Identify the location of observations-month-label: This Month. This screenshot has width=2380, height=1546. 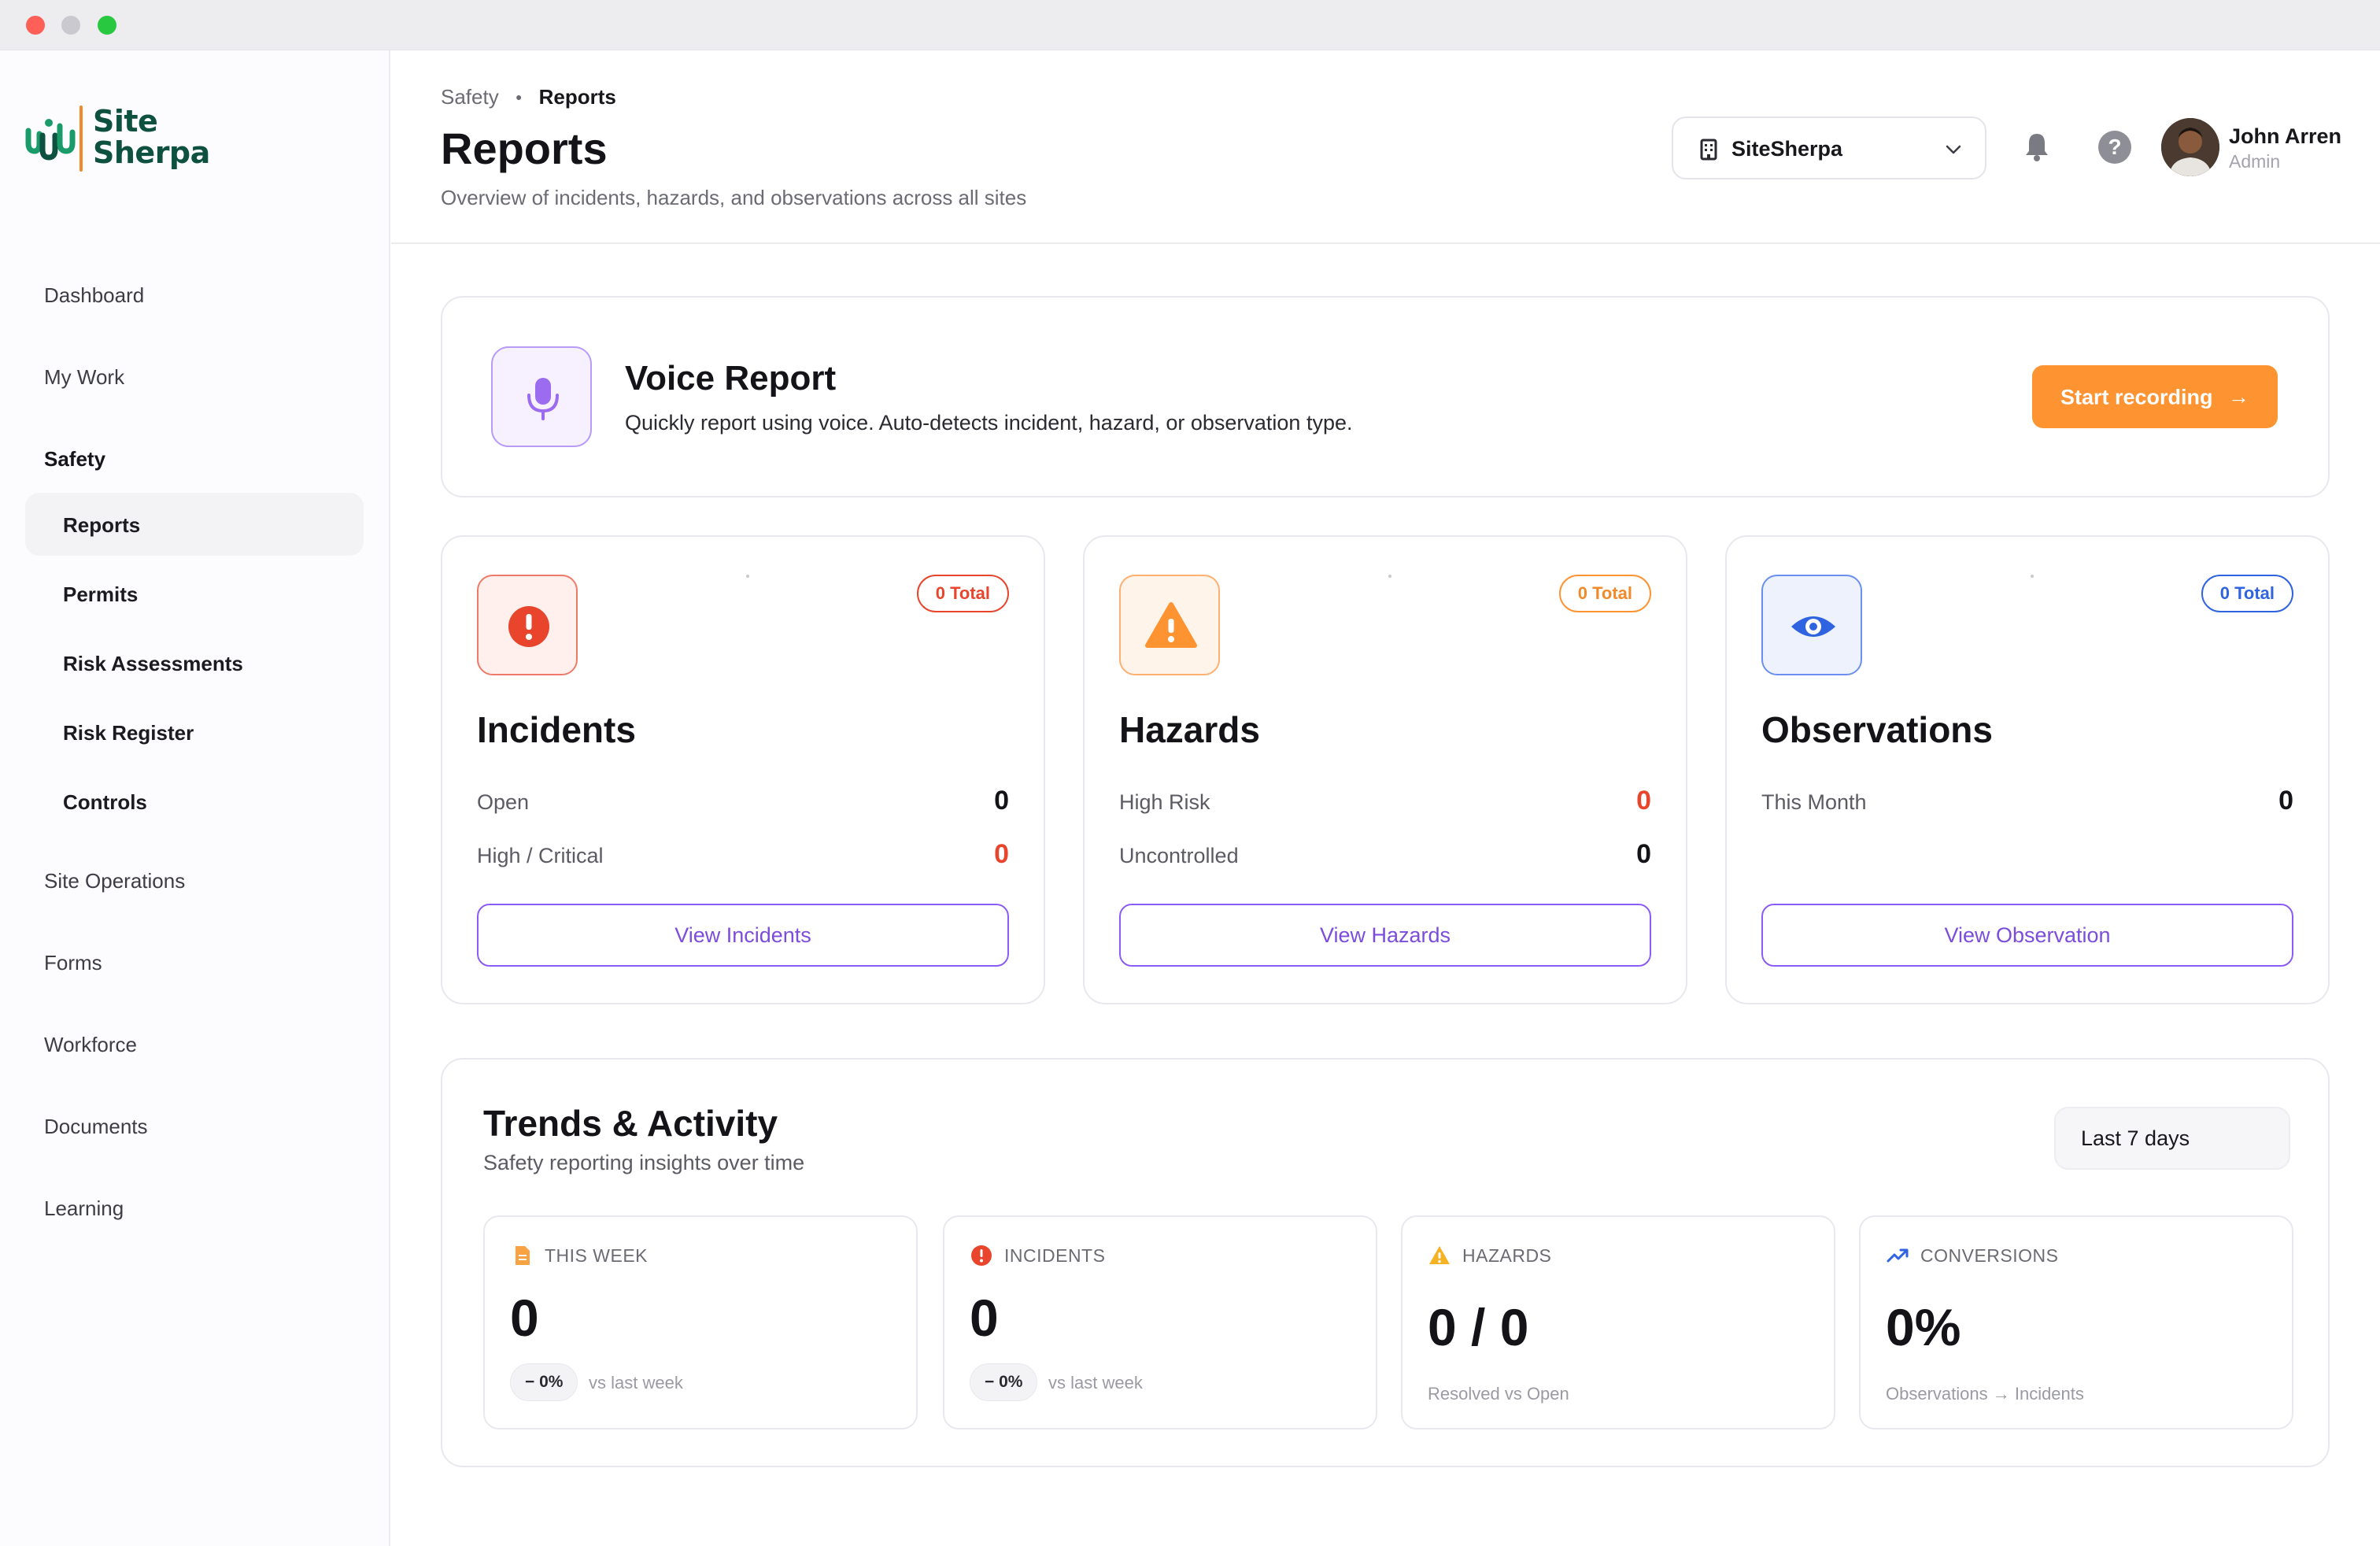
(1814, 802).